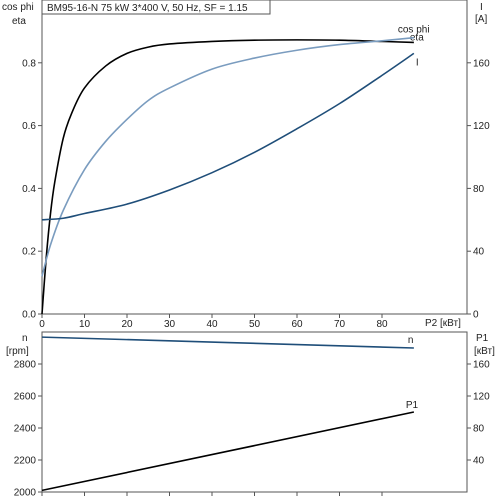  Describe the element at coordinates (29, 189) in the screenshot. I see `left-axis-tick-label: 0.4` at that location.